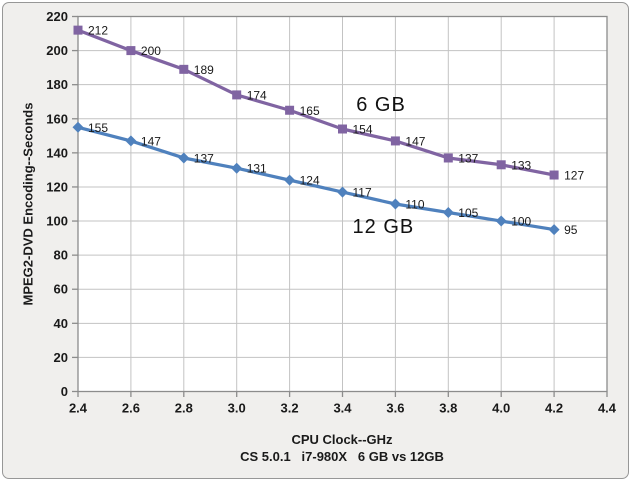  What do you see at coordinates (521, 165) in the screenshot?
I see `svg-text: 133` at bounding box center [521, 165].